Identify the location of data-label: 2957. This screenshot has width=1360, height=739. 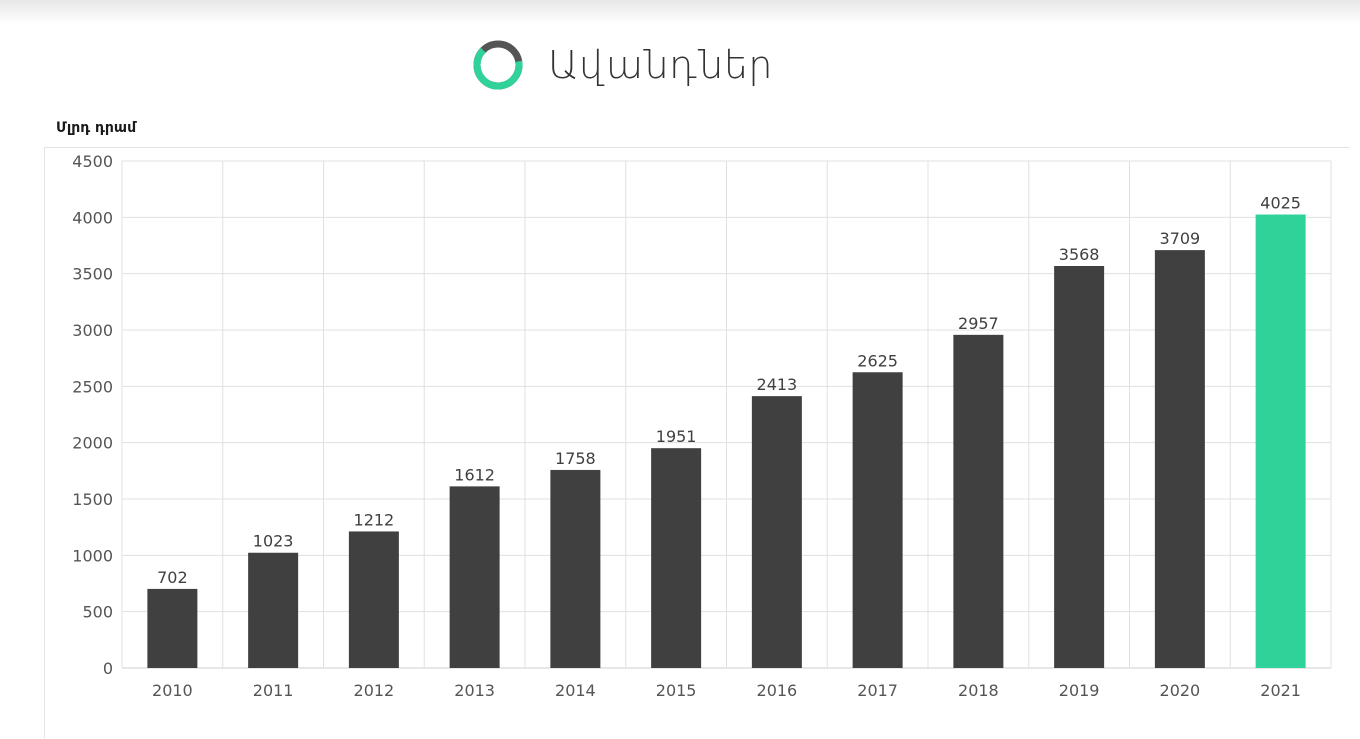
(978, 323).